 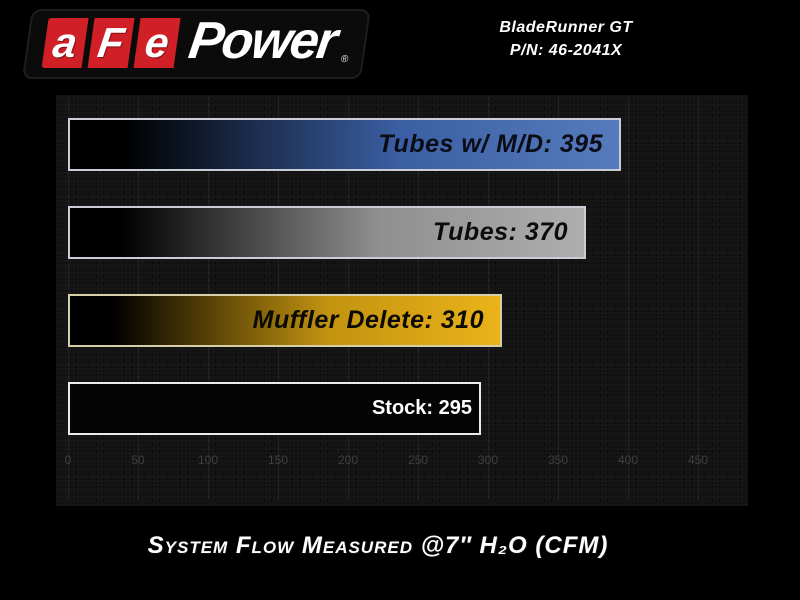 I want to click on x-tick-label: 50, so click(x=138, y=460).